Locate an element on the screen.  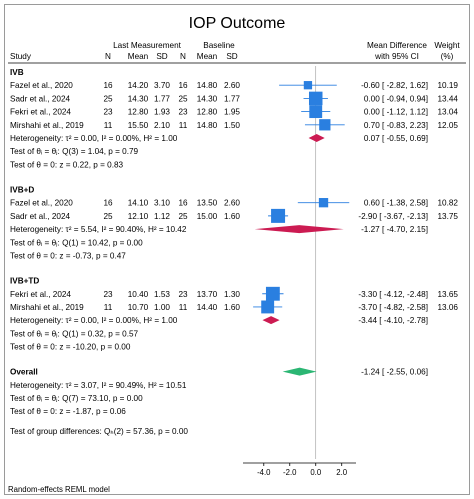
study-mean-last: 10.40 is located at coordinates (138, 294).